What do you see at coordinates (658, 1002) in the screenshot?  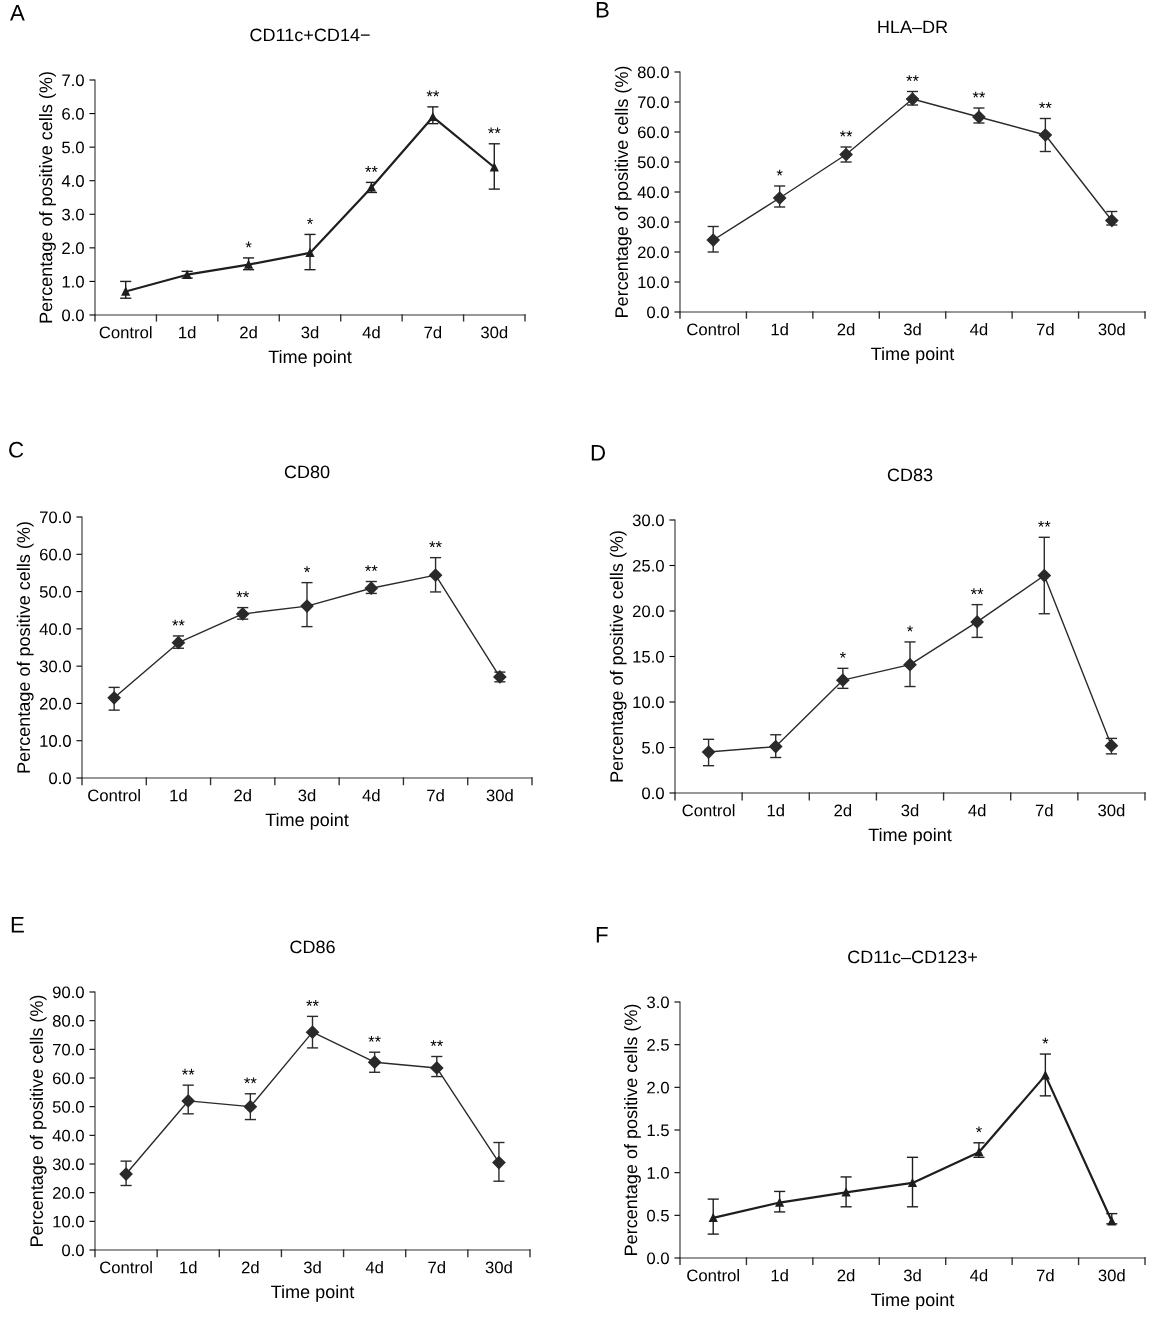 I see `y-tick-label: 3.0` at bounding box center [658, 1002].